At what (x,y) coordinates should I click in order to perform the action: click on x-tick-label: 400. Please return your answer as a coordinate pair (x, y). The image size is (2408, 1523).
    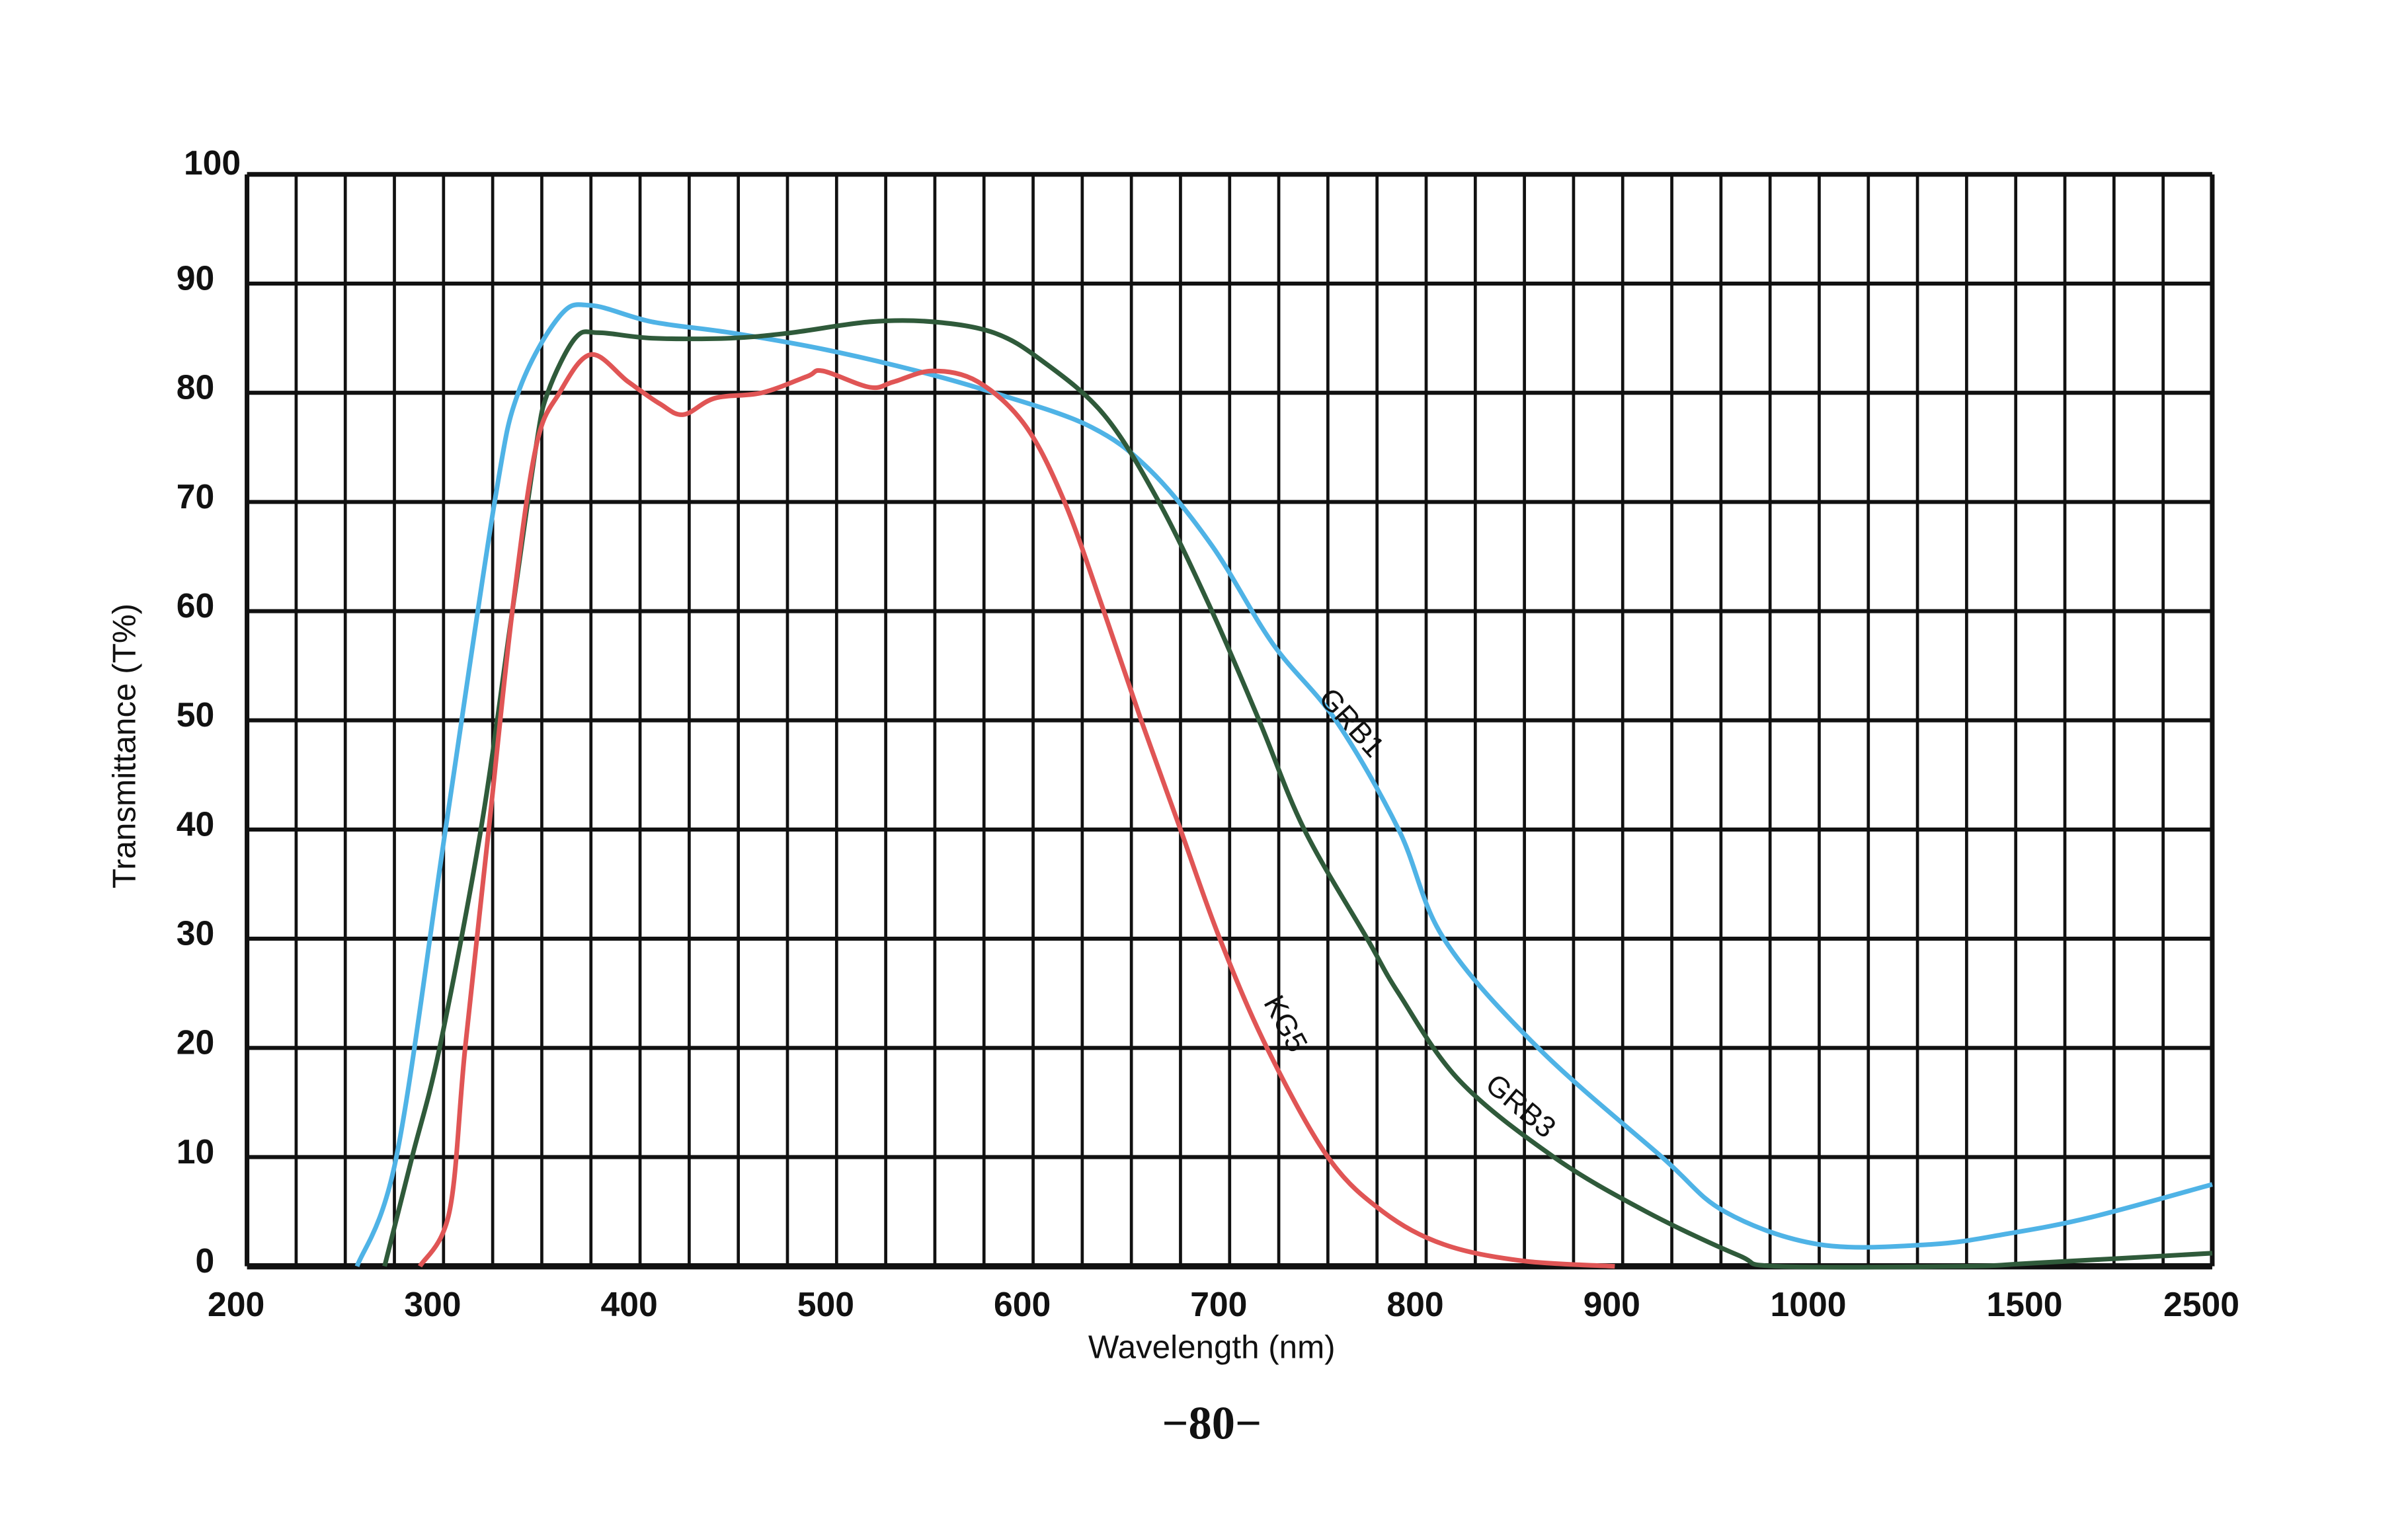
    Looking at the image, I should click on (628, 1304).